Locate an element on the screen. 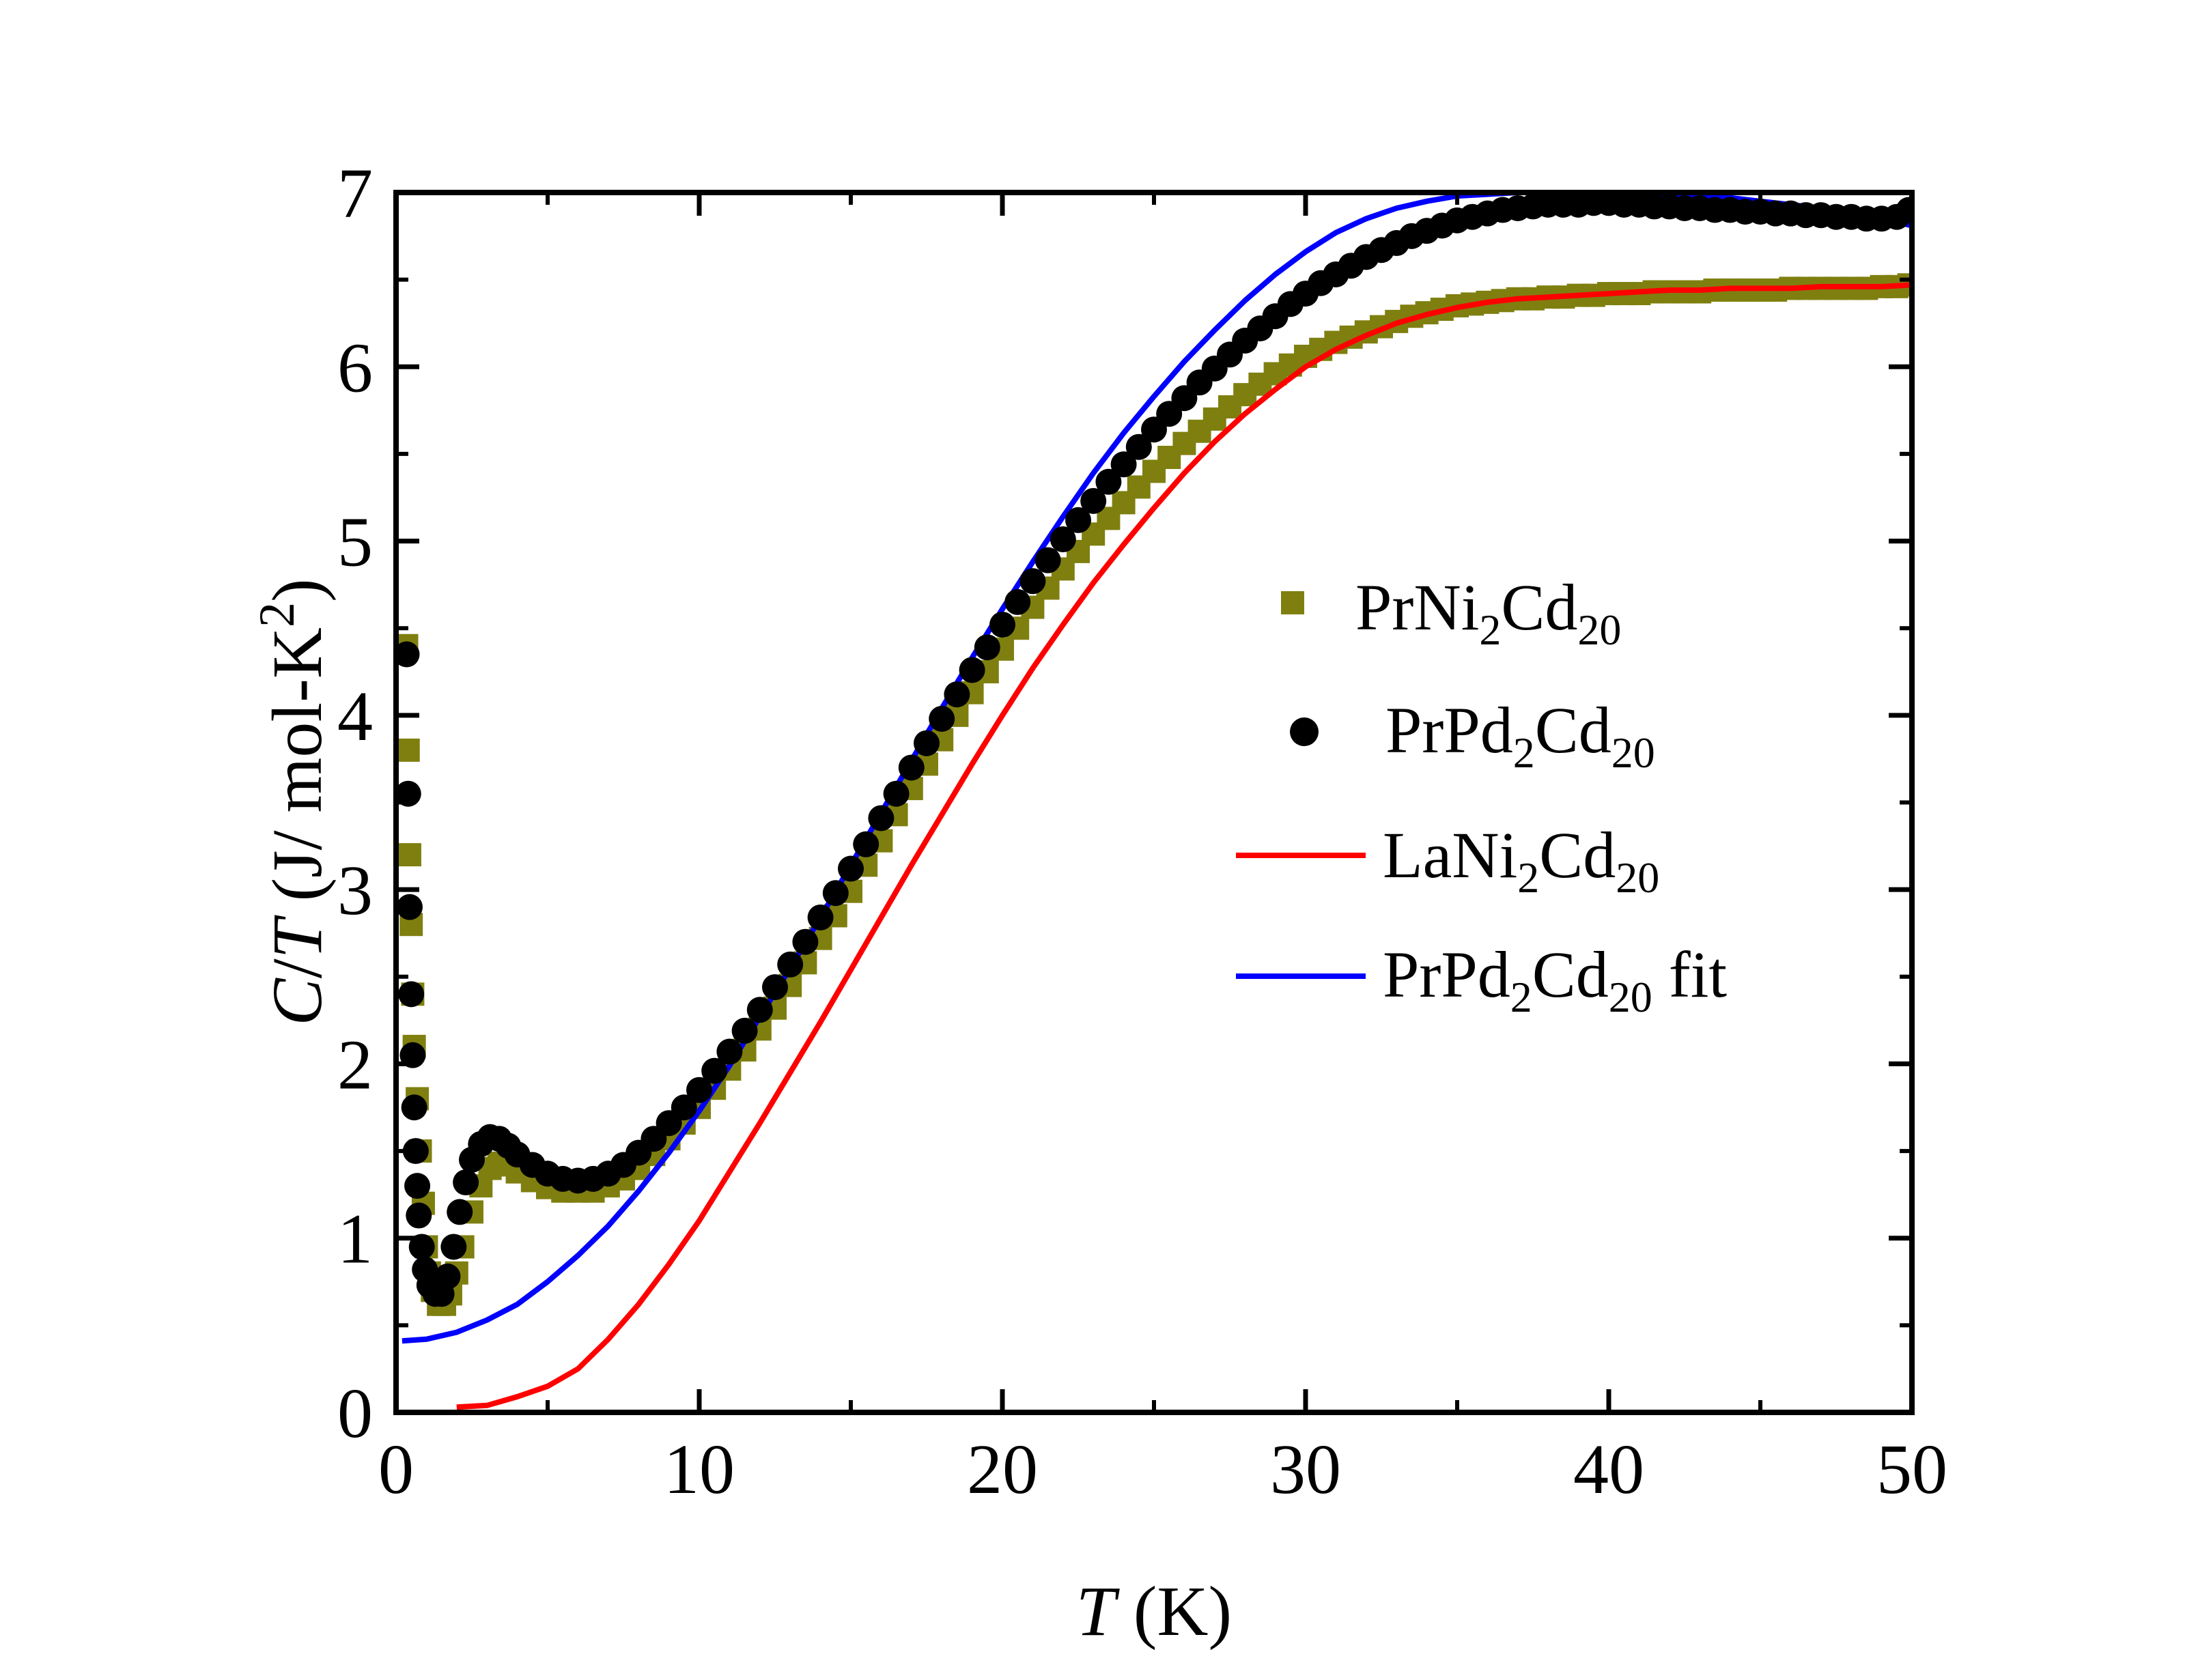  x-tick-label: 30 is located at coordinates (1305, 1469).